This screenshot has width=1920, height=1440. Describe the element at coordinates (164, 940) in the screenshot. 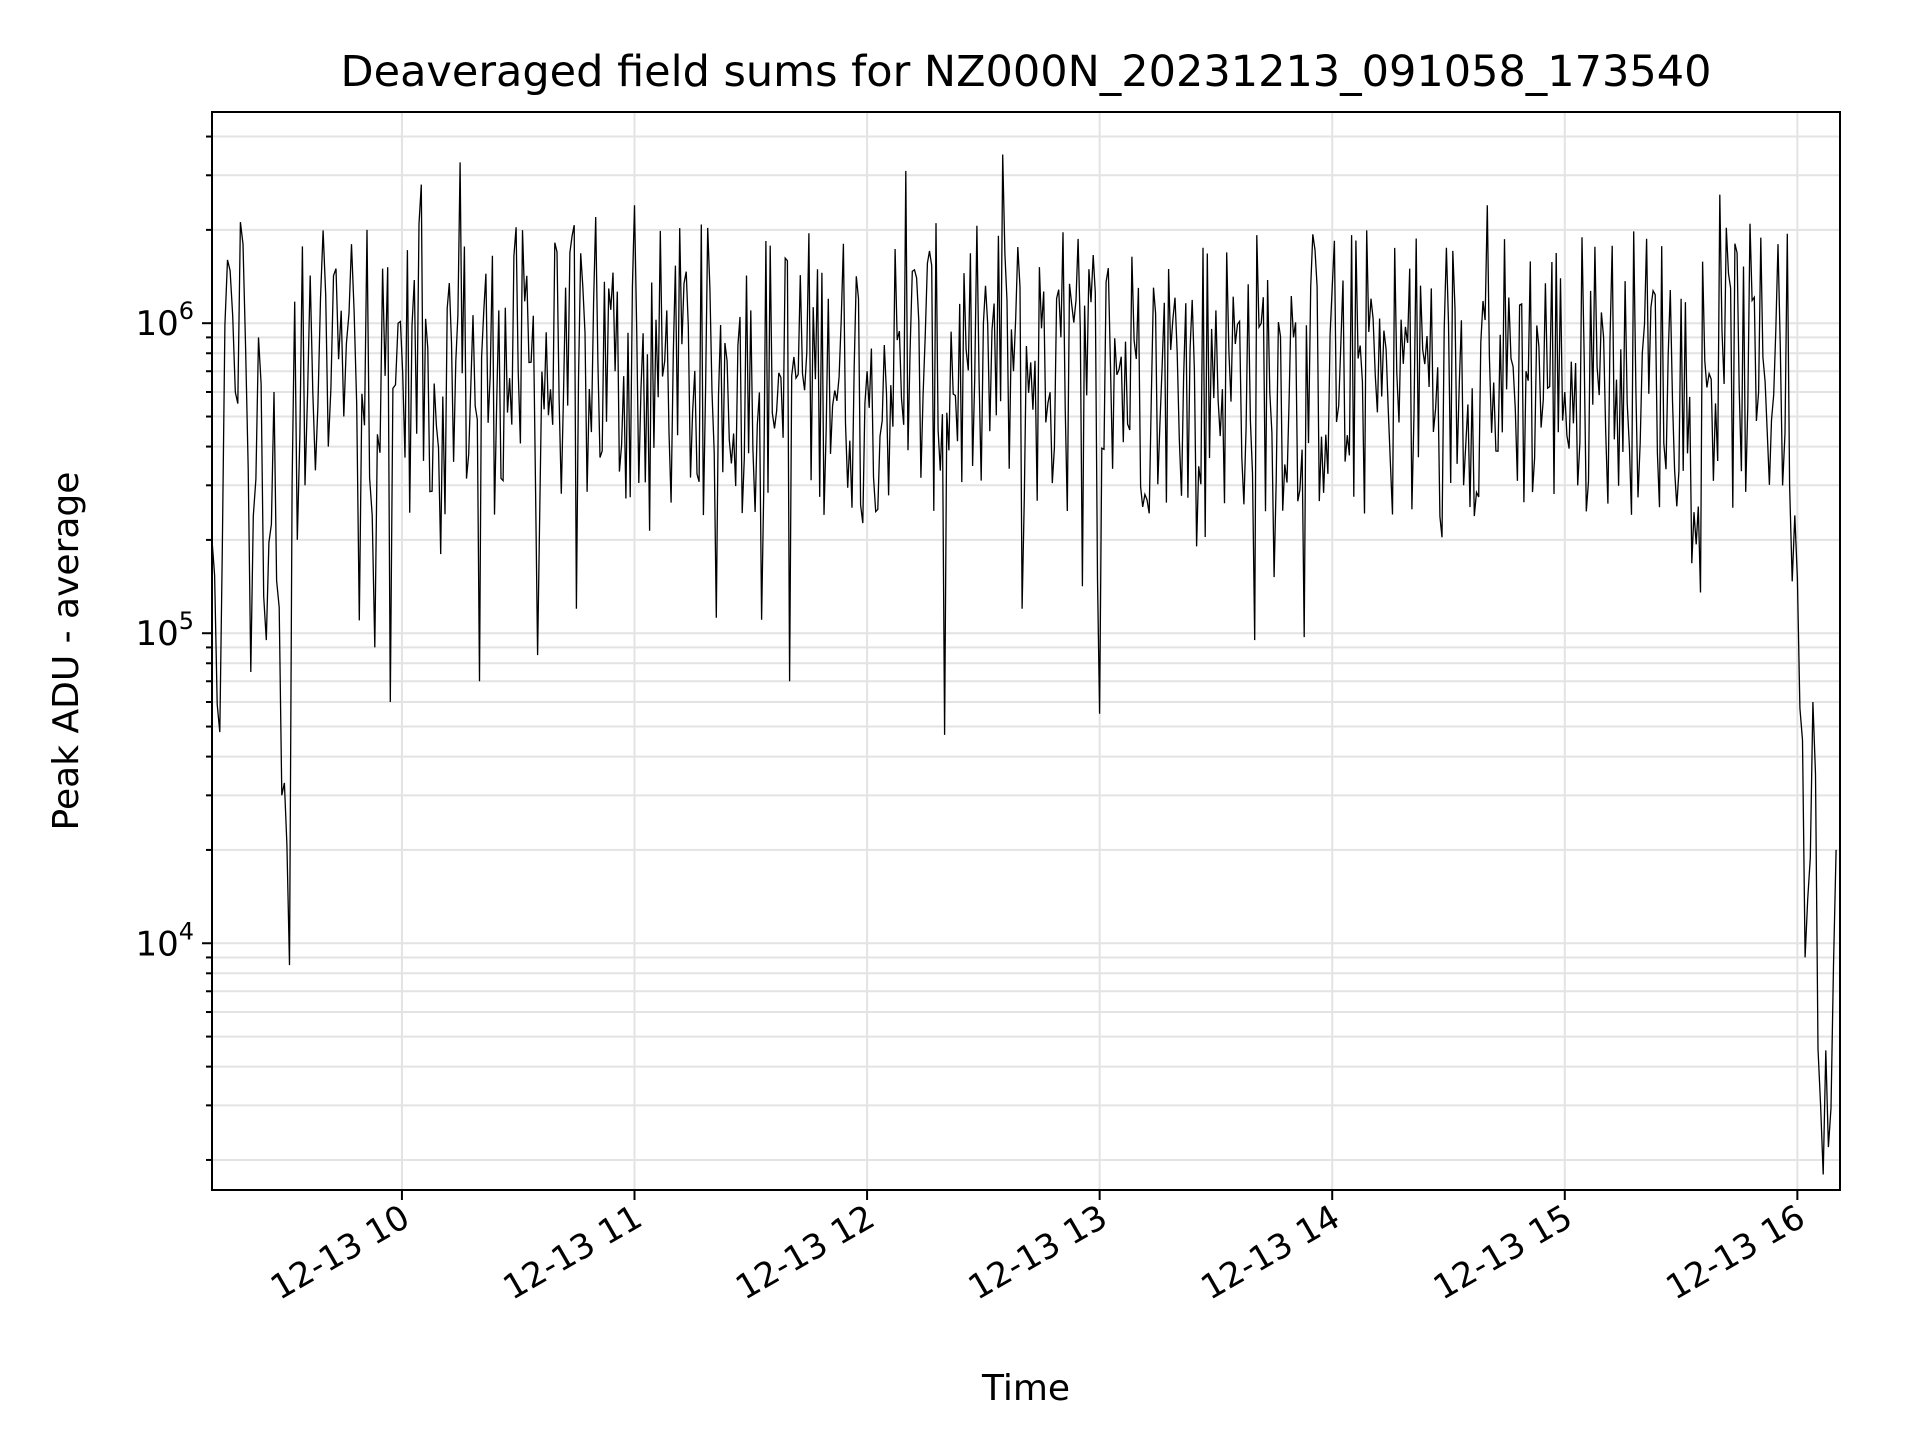

I see `y-tick-label: 10⁴` at that location.